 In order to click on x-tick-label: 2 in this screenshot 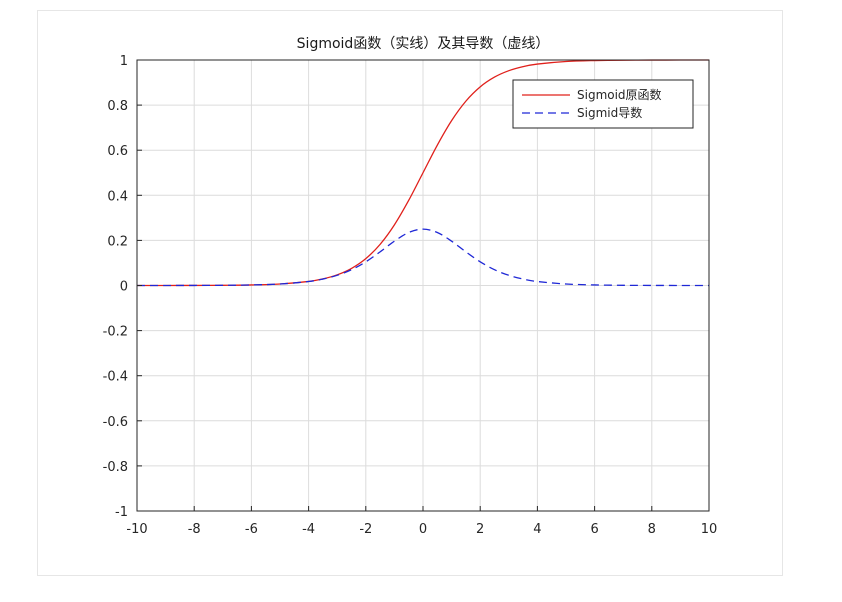, I will do `click(480, 529)`.